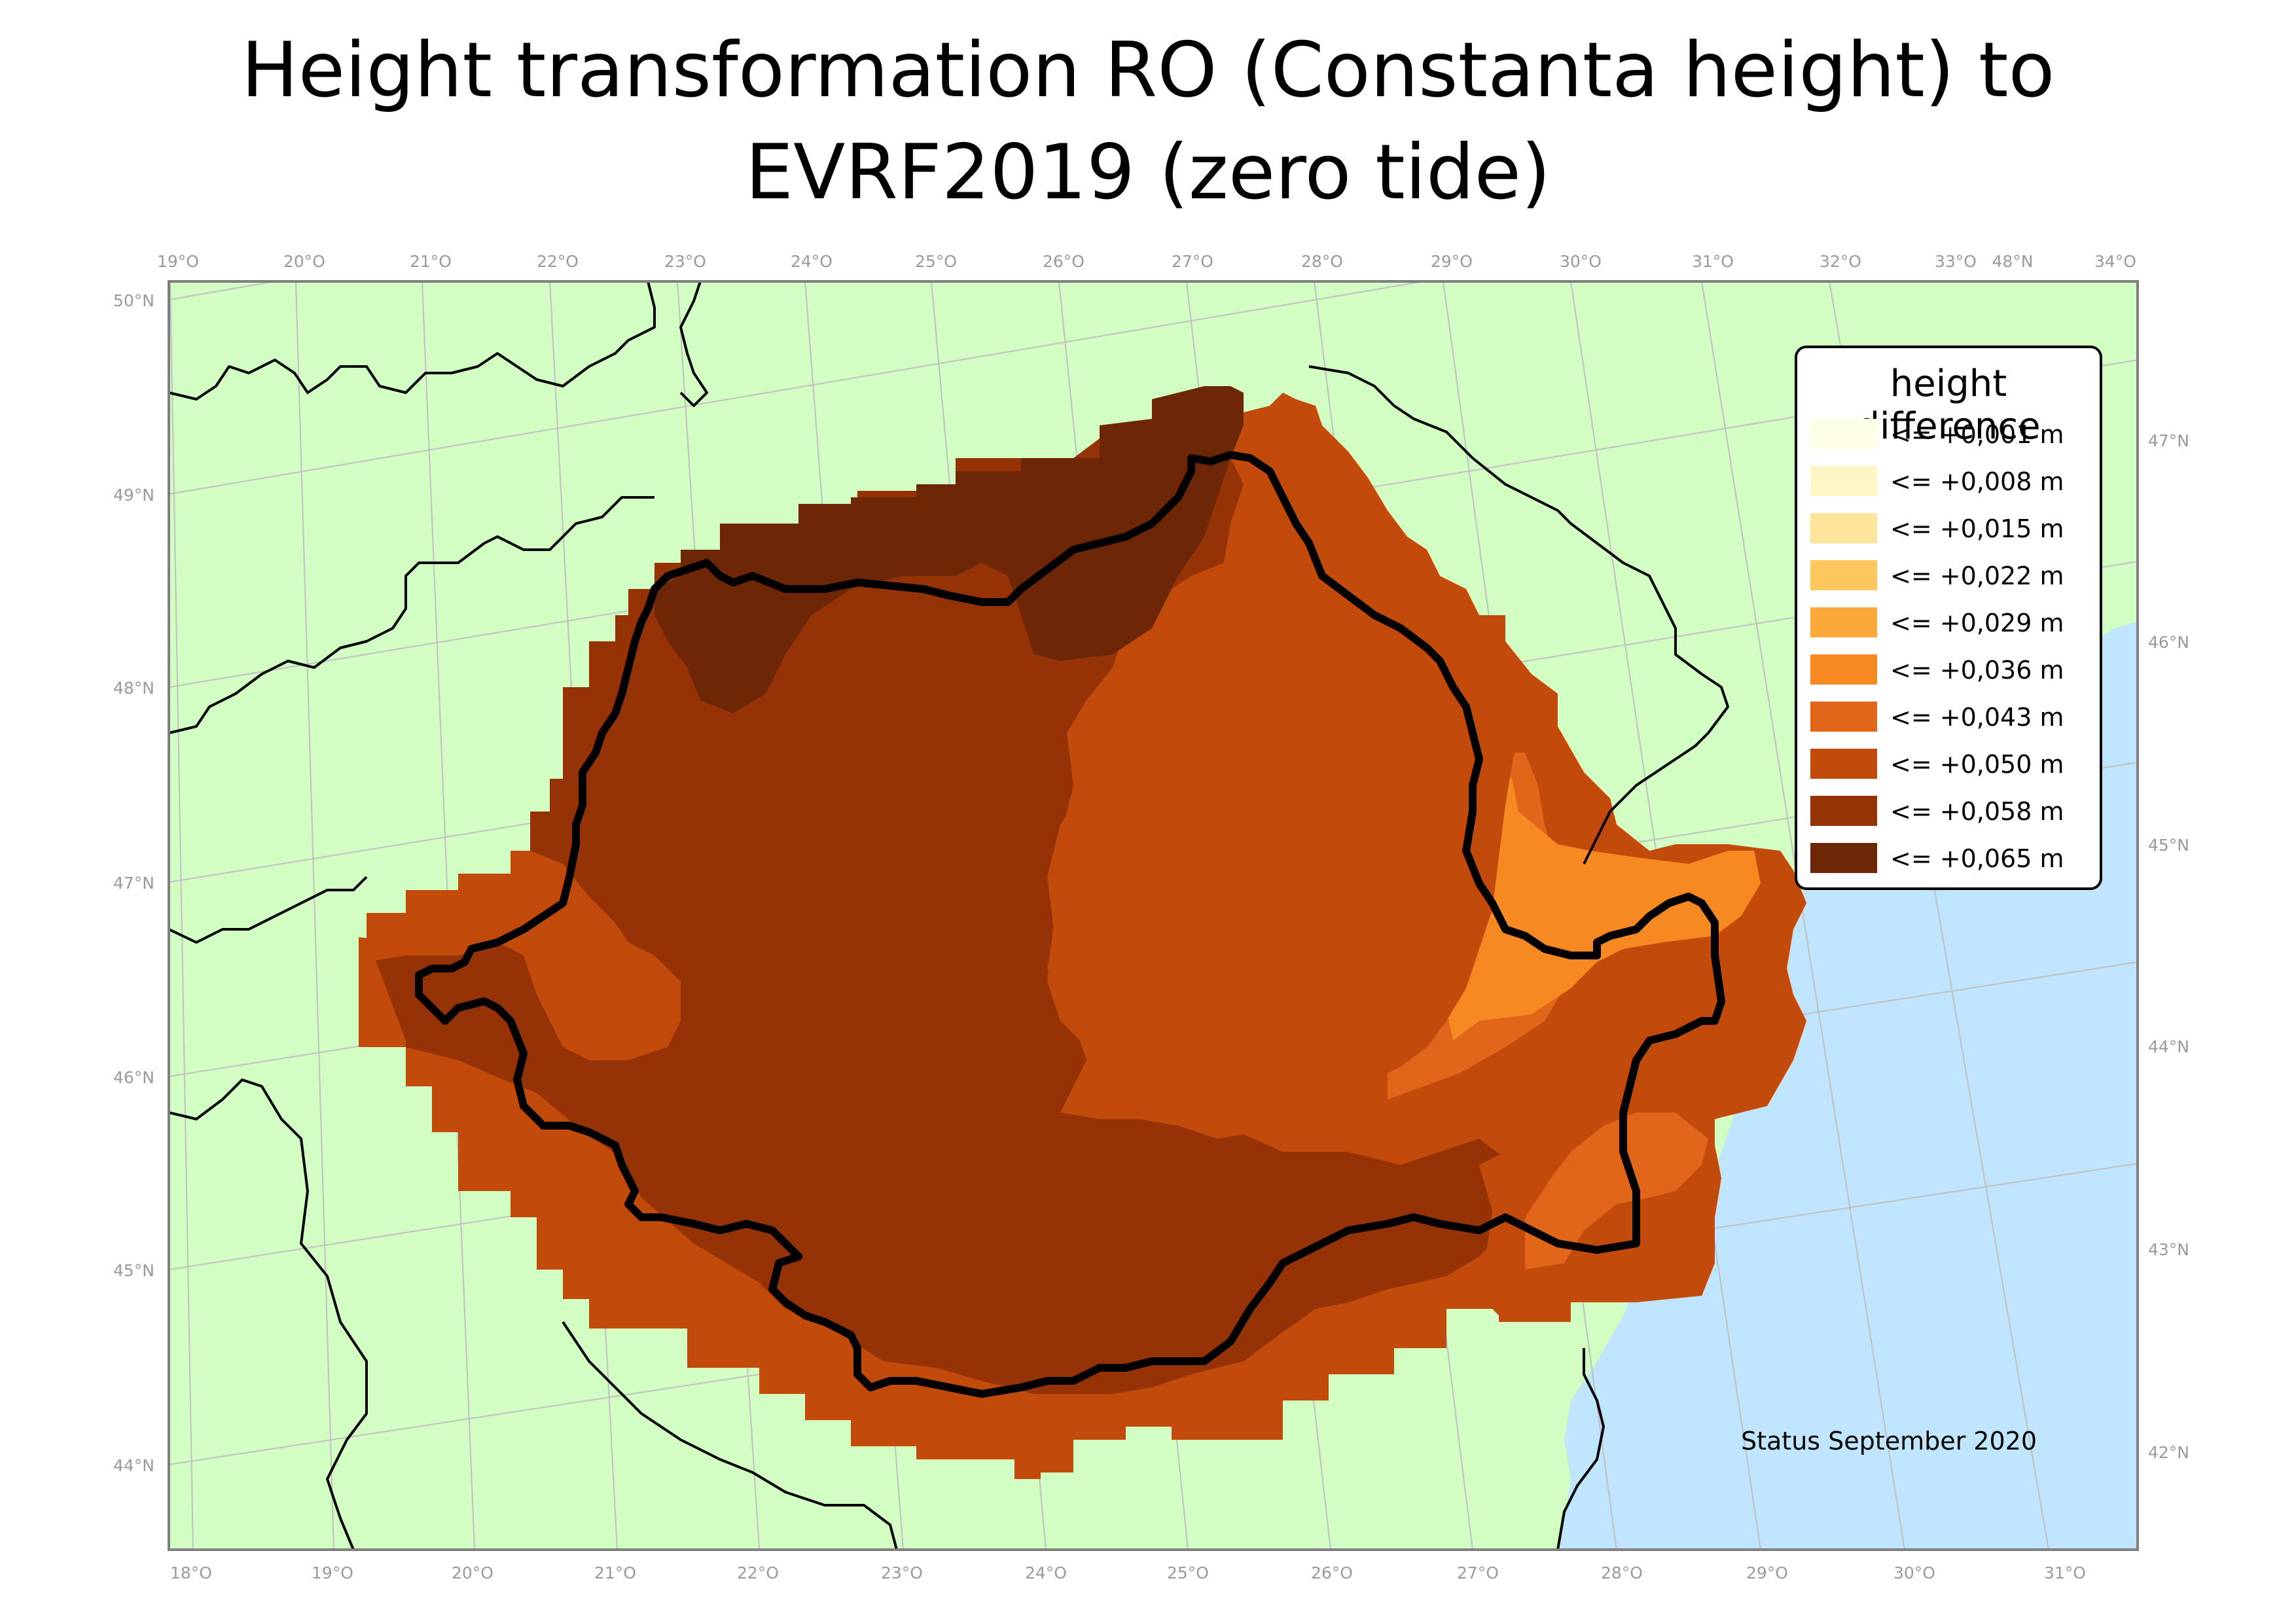  What do you see at coordinates (2168, 845) in the screenshot?
I see `right-latitude-label: 45°N` at bounding box center [2168, 845].